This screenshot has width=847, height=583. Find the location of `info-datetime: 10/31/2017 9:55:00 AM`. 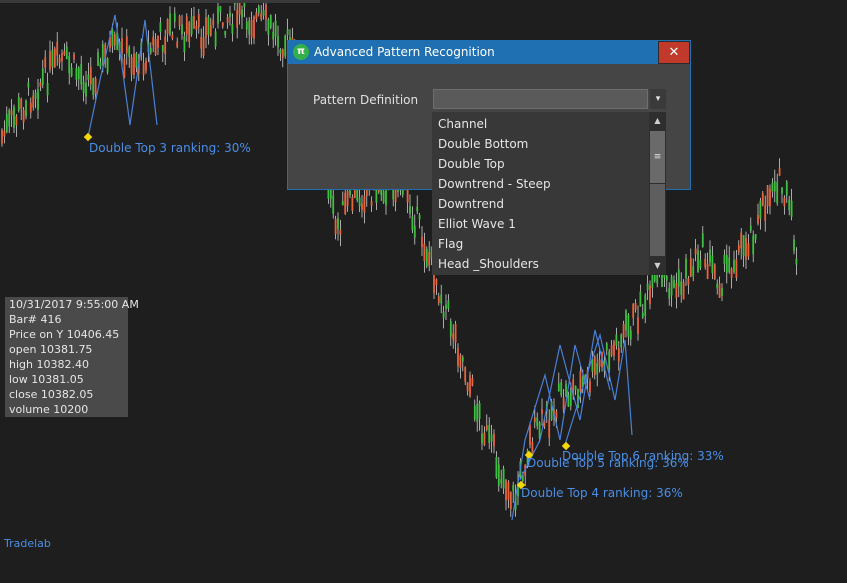

info-datetime: 10/31/2017 9:55:00 AM is located at coordinates (74, 304).